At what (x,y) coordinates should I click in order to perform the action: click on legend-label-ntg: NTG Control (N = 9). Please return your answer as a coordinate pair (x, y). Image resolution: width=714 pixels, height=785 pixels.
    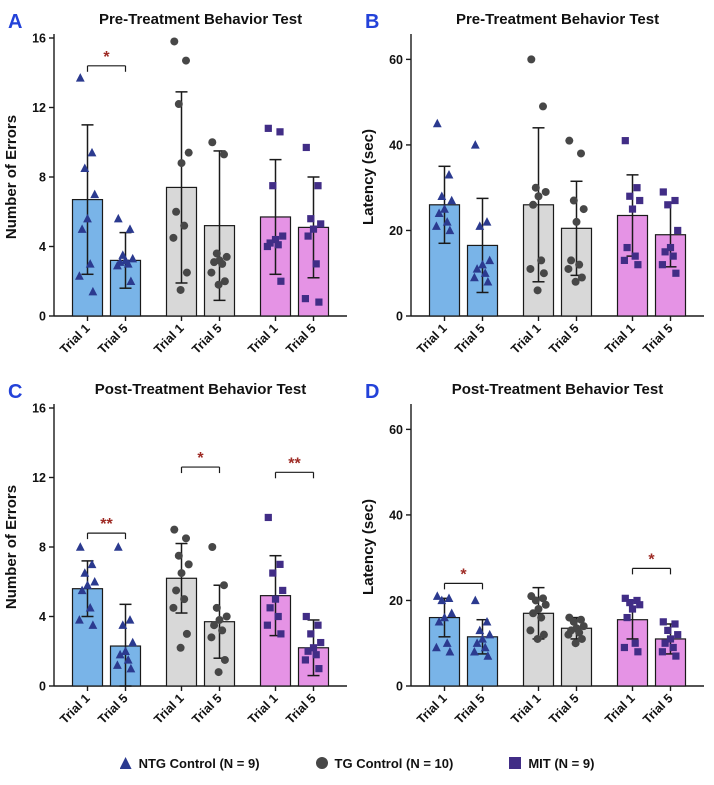
    Looking at the image, I should click on (199, 763).